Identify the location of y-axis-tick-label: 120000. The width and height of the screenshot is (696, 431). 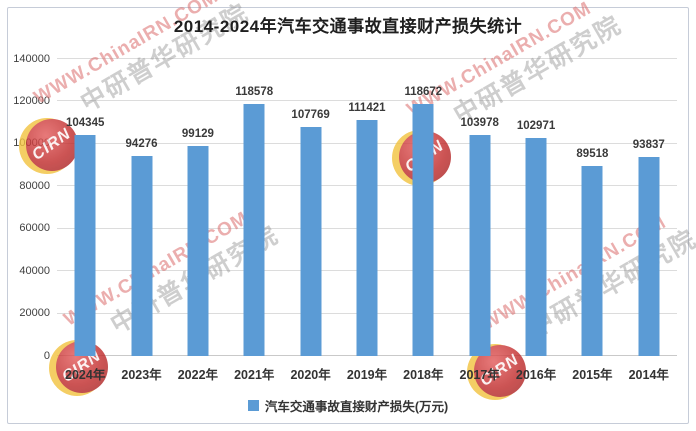
(31, 100).